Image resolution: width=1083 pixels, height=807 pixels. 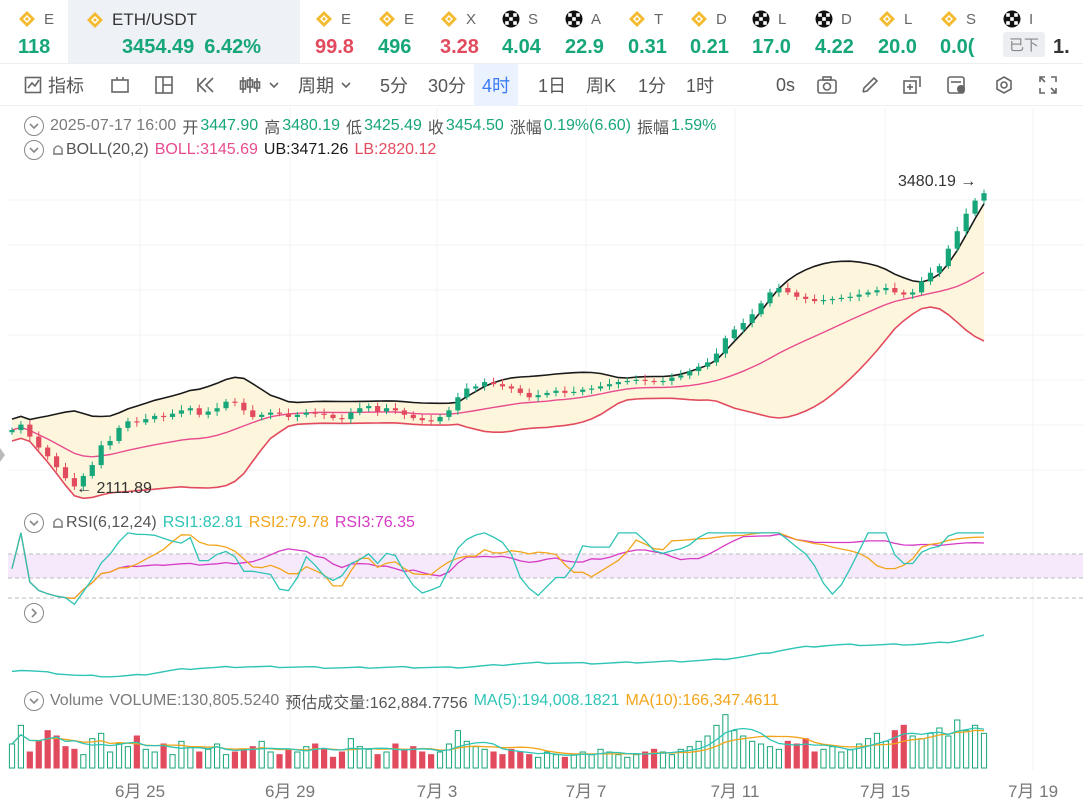 I want to click on secondary-indicator-line, so click(x=498, y=656).